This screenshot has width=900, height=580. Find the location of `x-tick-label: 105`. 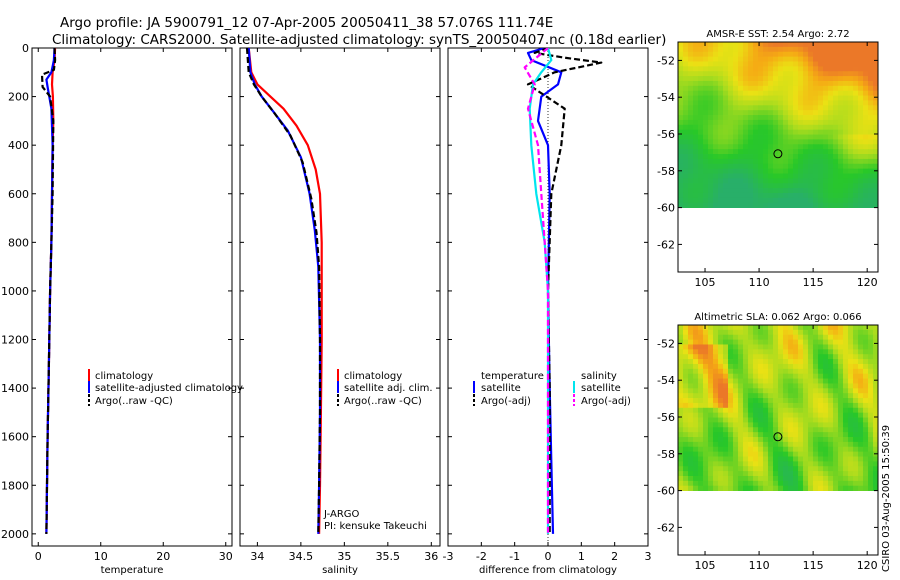

x-tick-label: 105 is located at coordinates (705, 565).